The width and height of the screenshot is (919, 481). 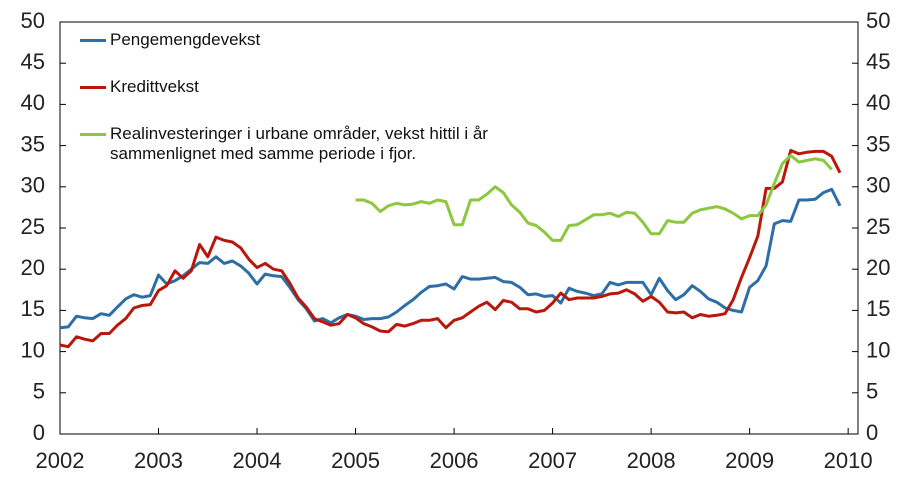 I want to click on y-tick-label: 35, so click(x=33, y=143).